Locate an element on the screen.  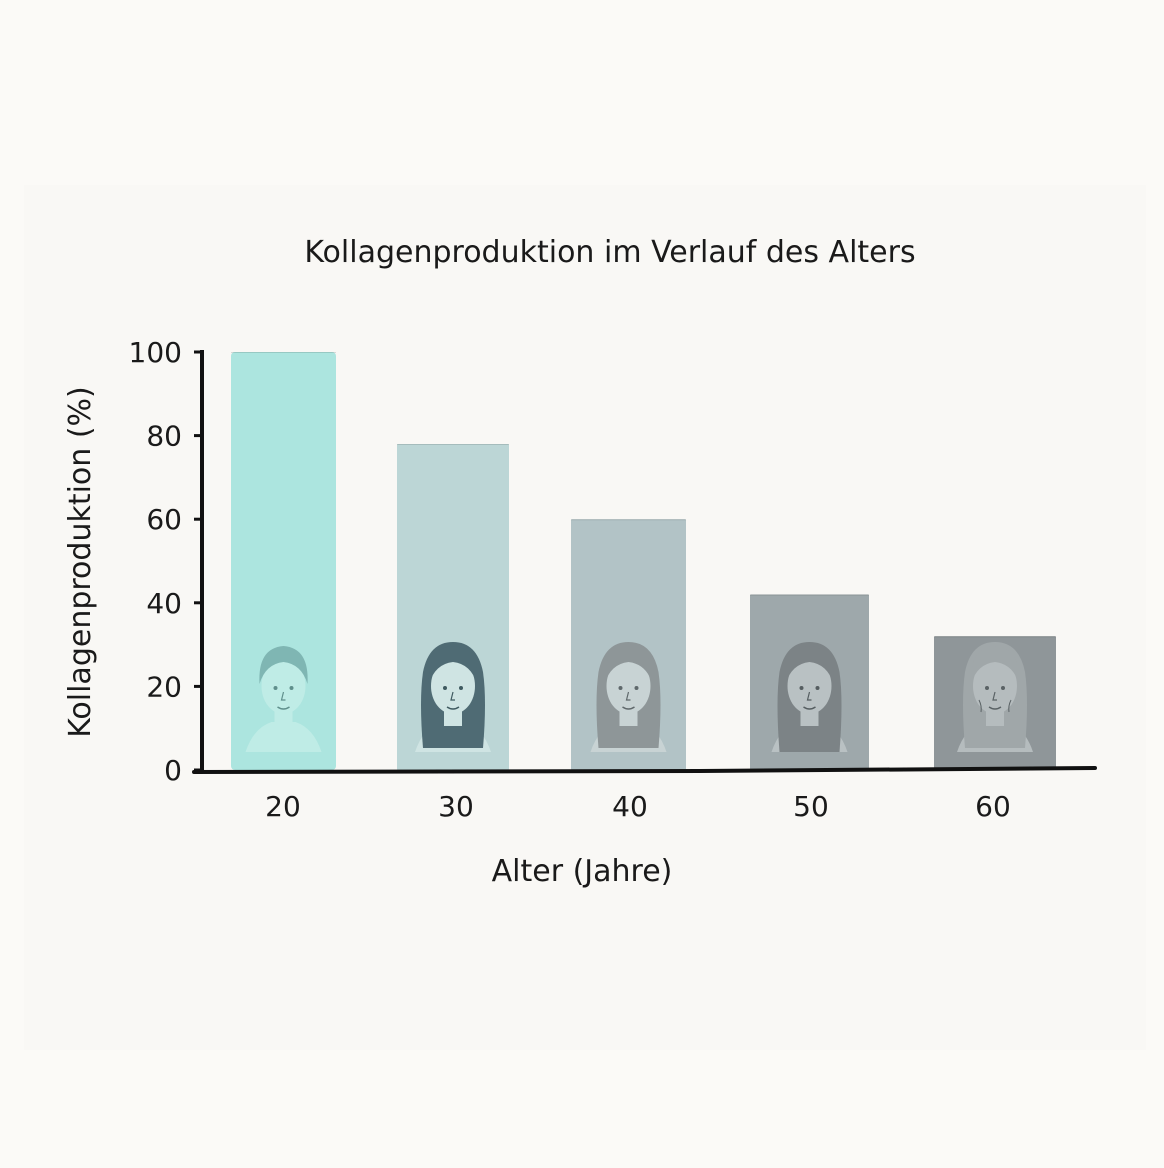
x-axis-line is located at coordinates (644, 770).